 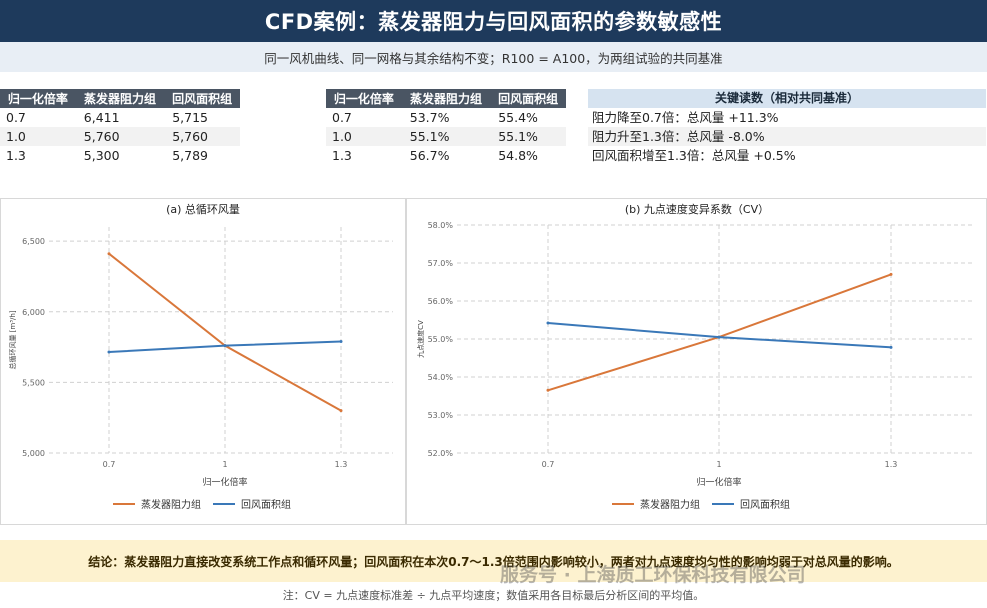 I want to click on table-cell: 56.7%, so click(x=429, y=155).